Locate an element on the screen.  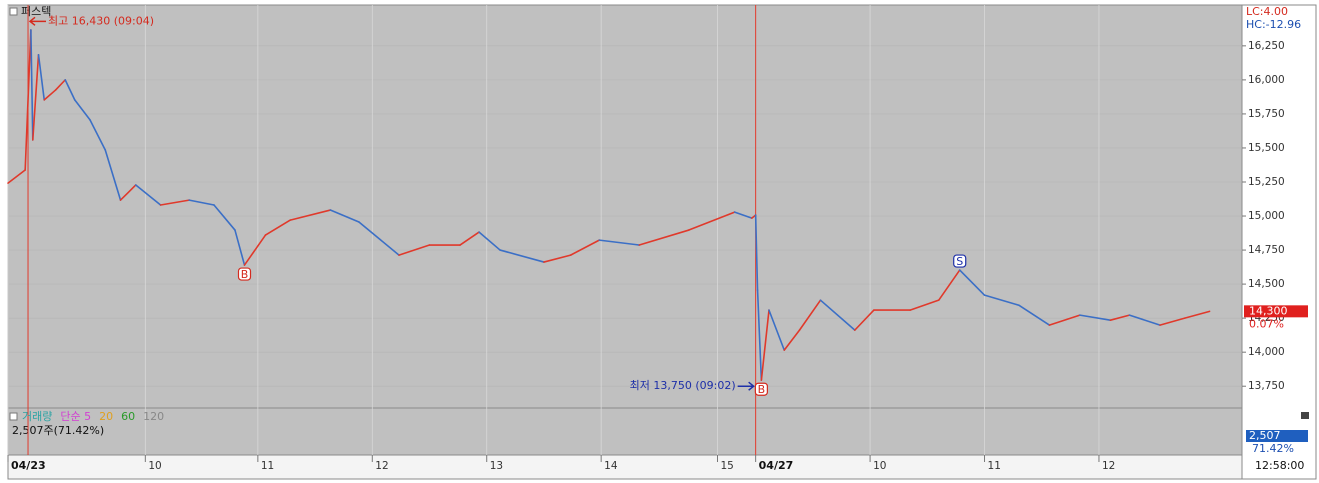
y-tick-label: 14,500 is located at coordinates (1266, 284).